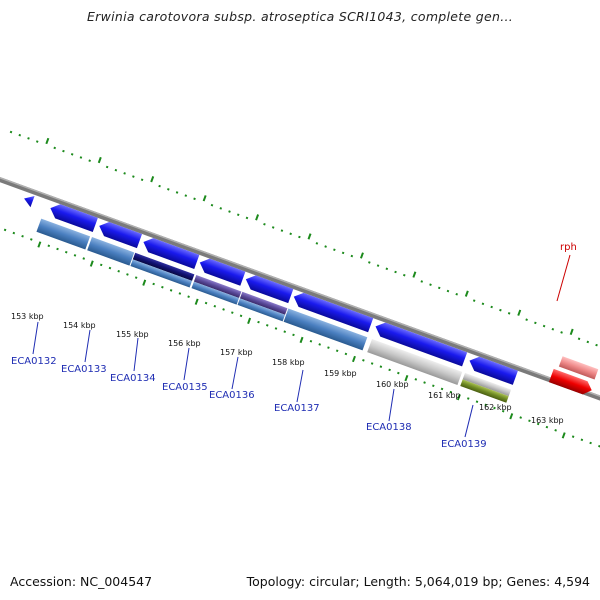 The width and height of the screenshot is (600, 600). Describe the element at coordinates (578, 368) in the screenshot. I see `rph-gene-segment` at that location.